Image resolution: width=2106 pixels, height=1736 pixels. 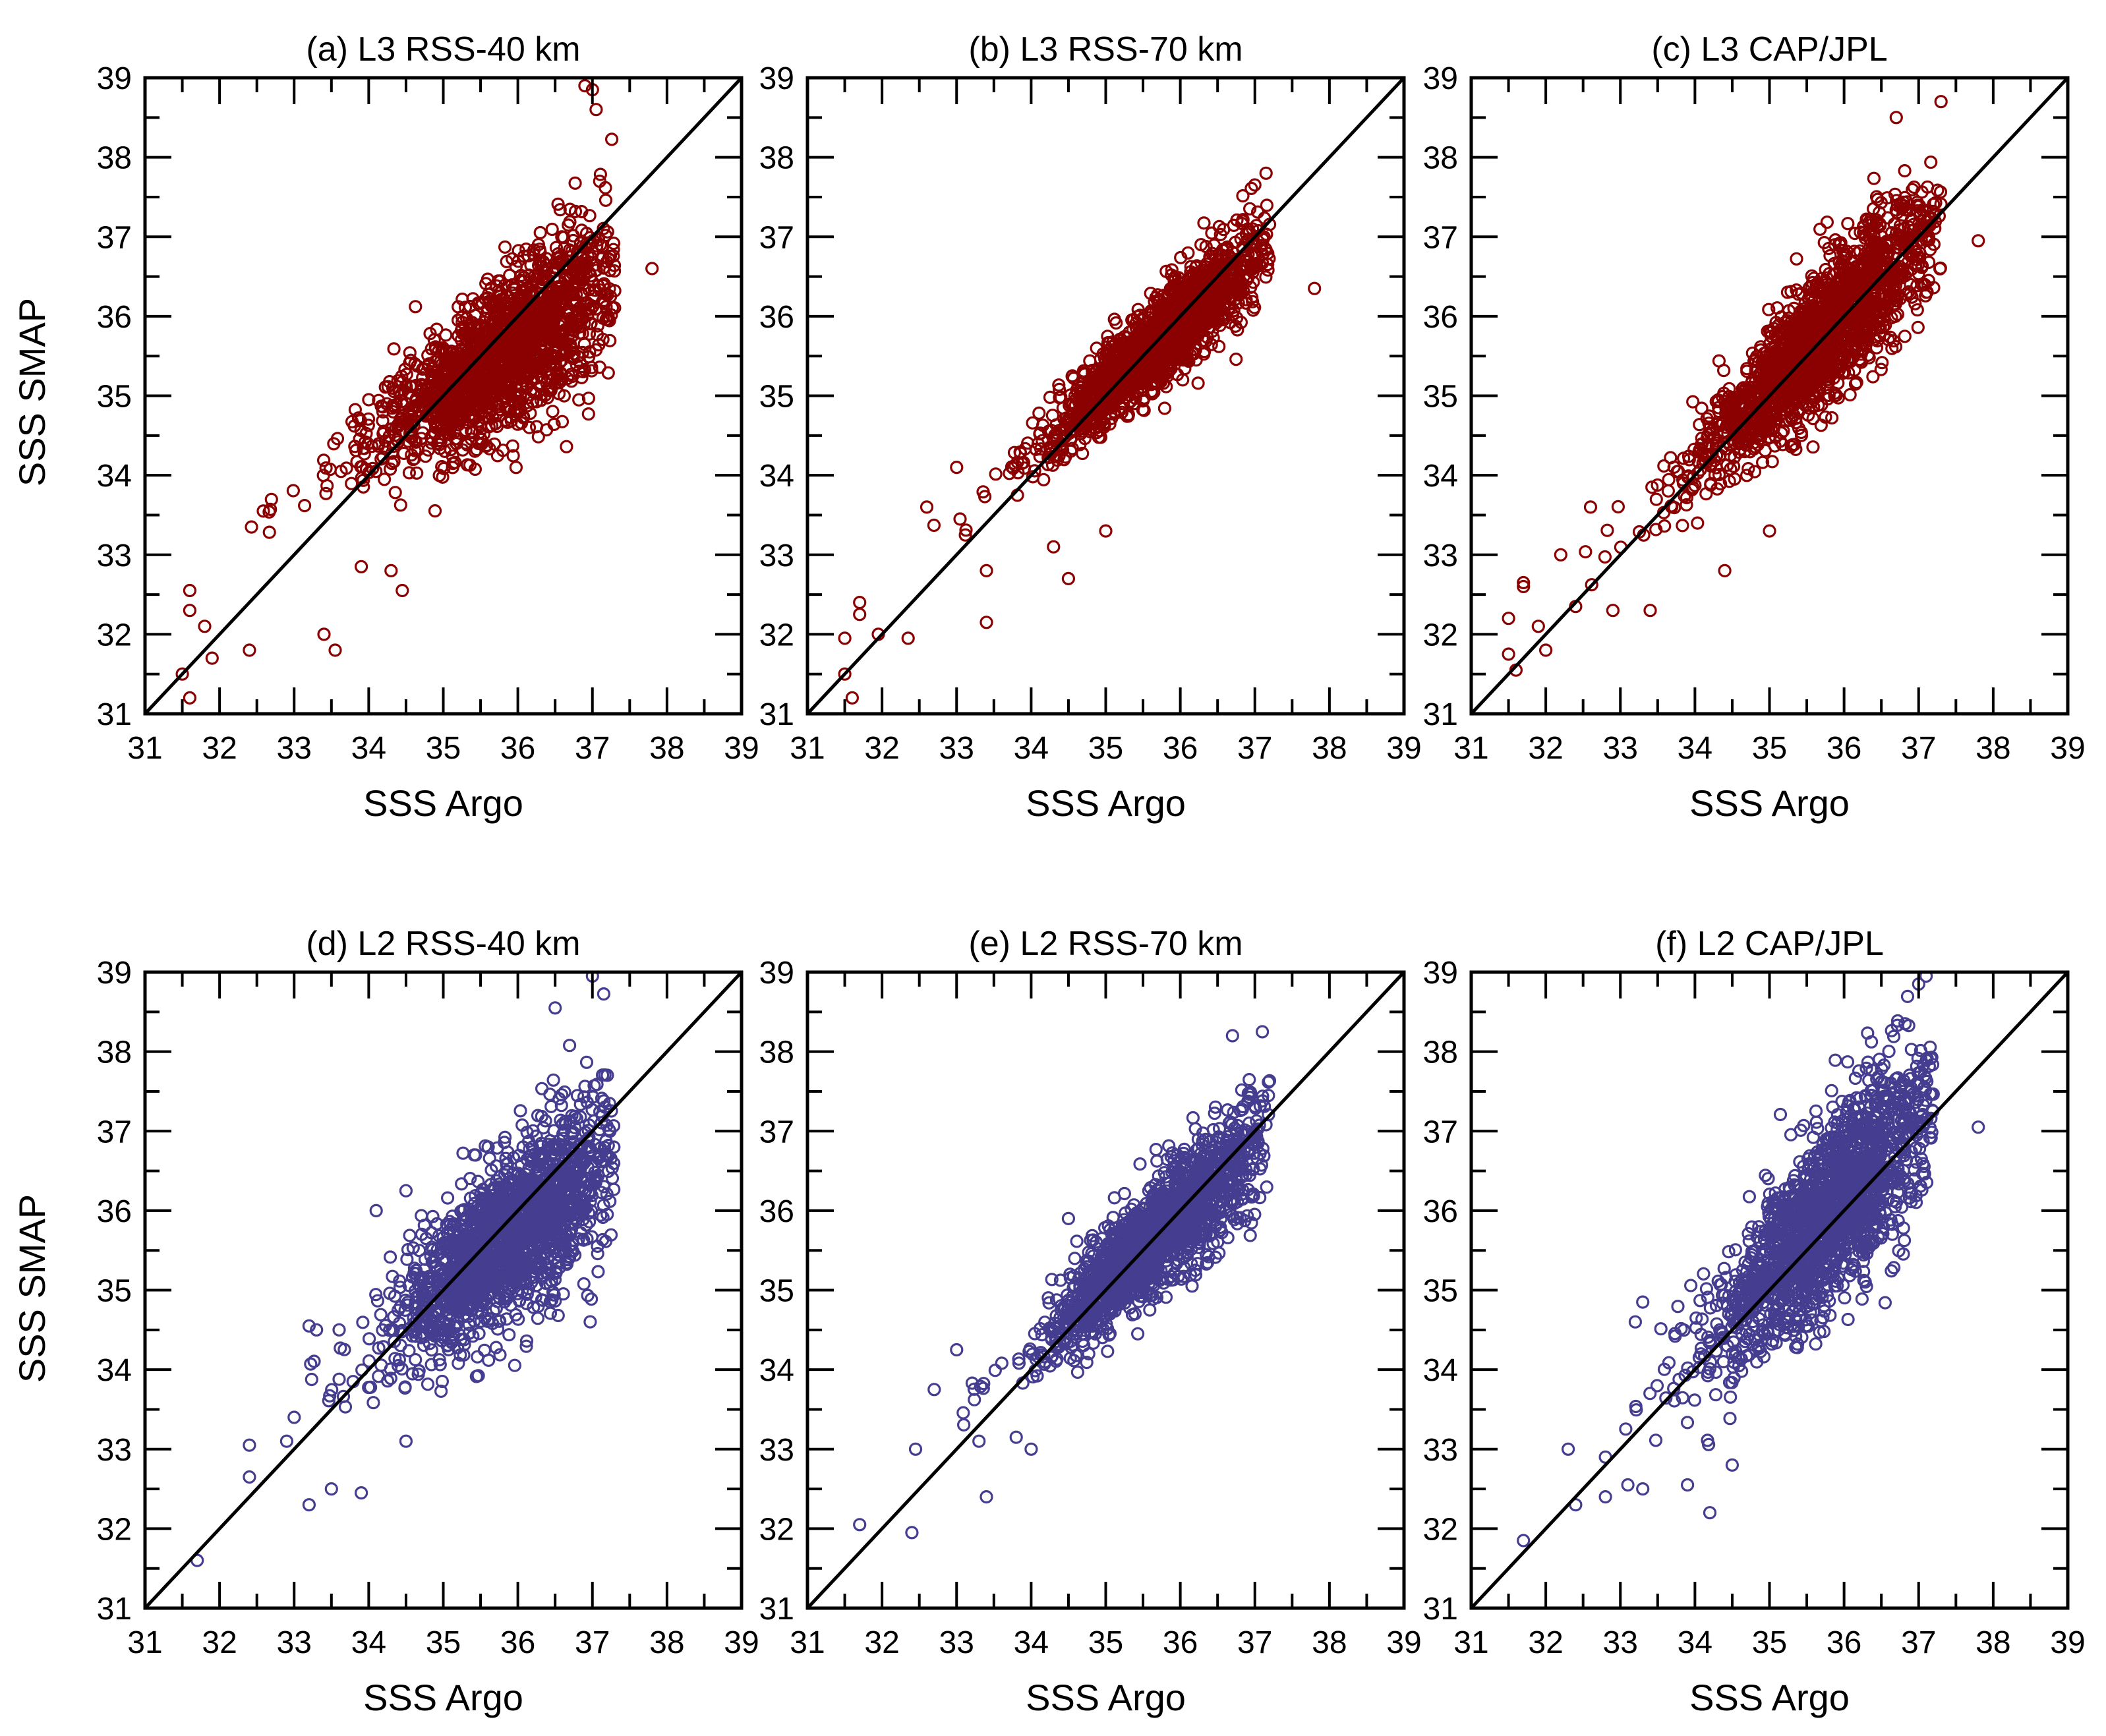 I want to click on panel-b-x-tick-label: 37, so click(x=1254, y=748).